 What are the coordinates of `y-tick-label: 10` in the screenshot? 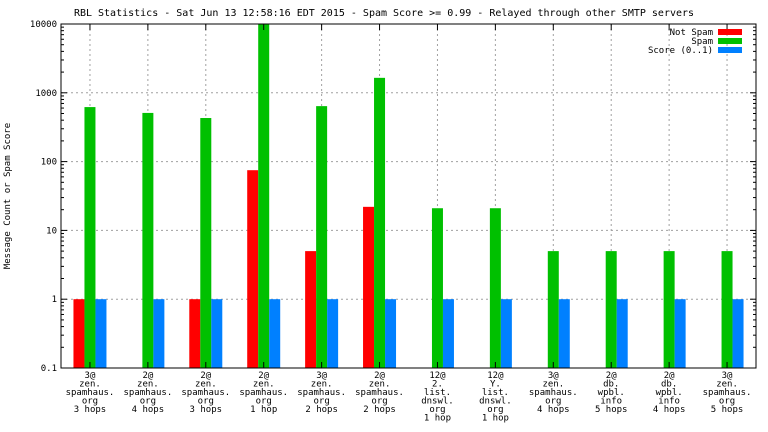 It's located at (51, 231).